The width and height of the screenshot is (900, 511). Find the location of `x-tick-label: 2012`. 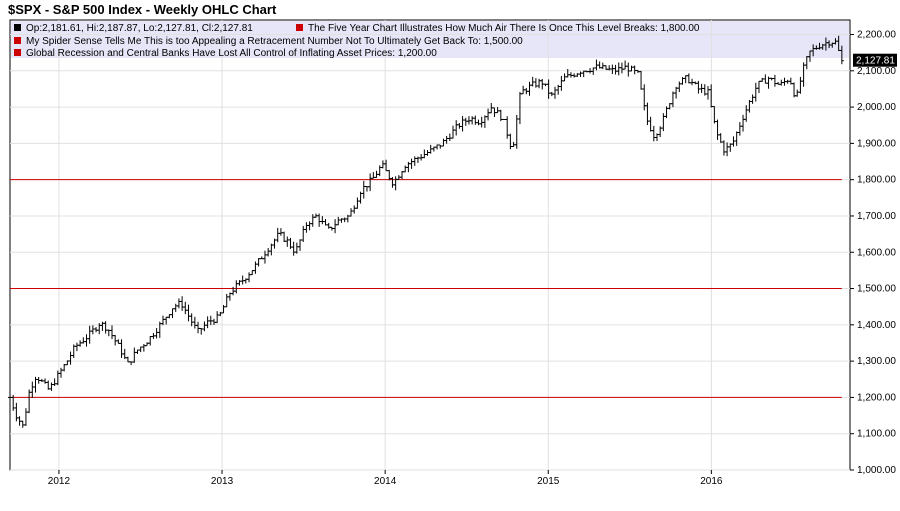

x-tick-label: 2012 is located at coordinates (59, 481).